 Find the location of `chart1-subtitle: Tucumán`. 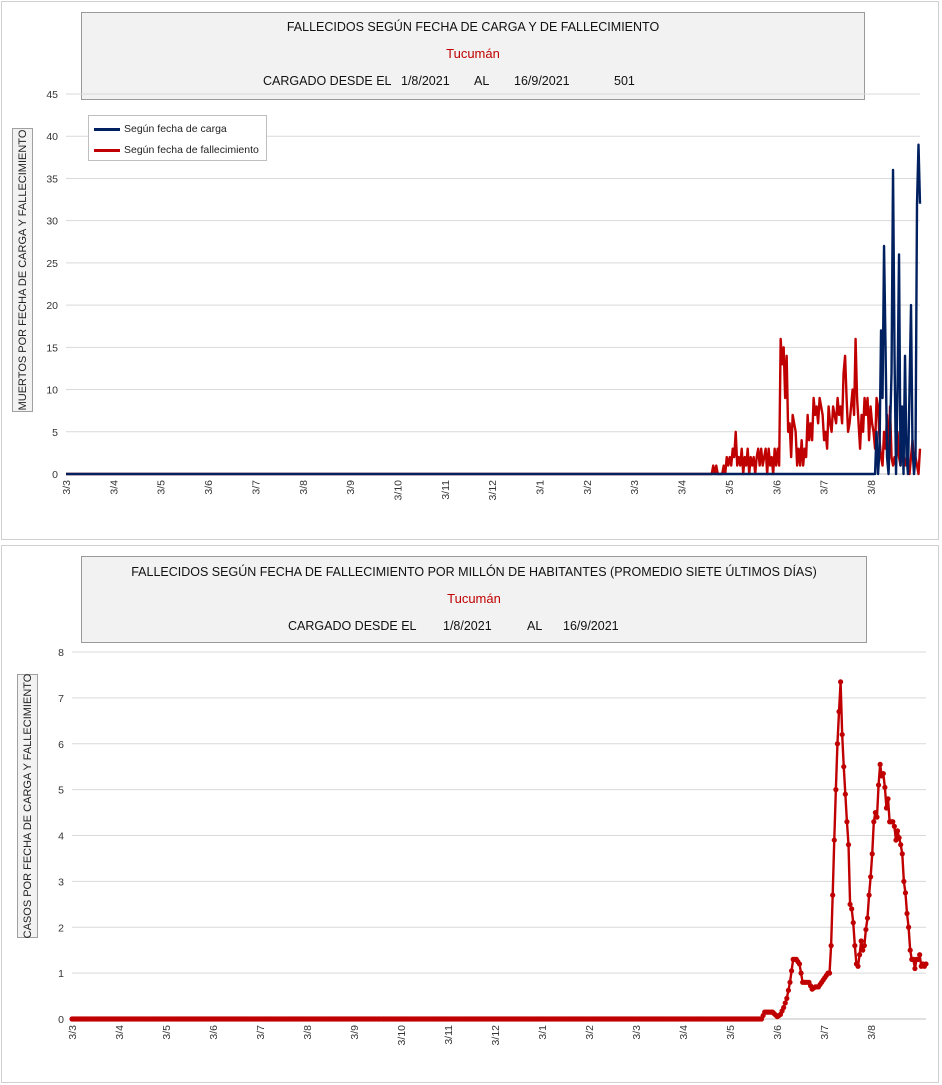

chart1-subtitle: Tucumán is located at coordinates (473, 53).